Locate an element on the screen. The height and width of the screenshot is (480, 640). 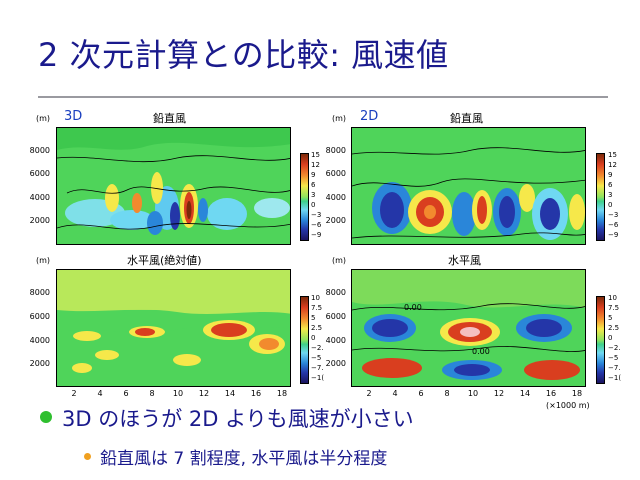
cbtick-tr-0: 15 is located at coordinates (612, 155).